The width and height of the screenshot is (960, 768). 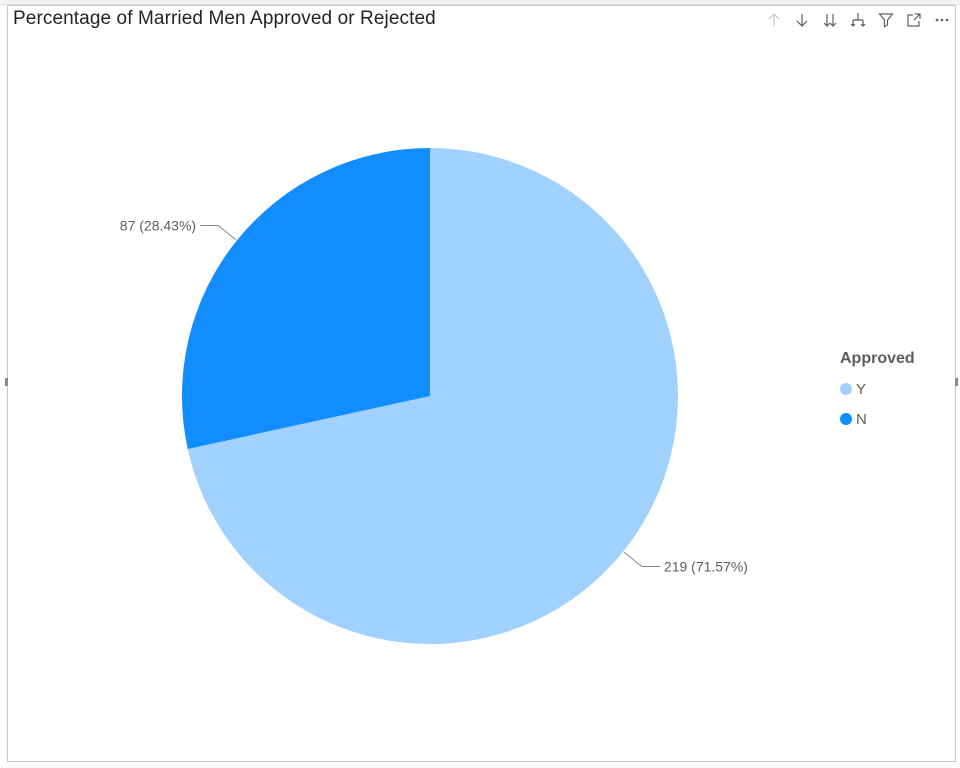 I want to click on resize-handle-left, so click(x=6, y=382).